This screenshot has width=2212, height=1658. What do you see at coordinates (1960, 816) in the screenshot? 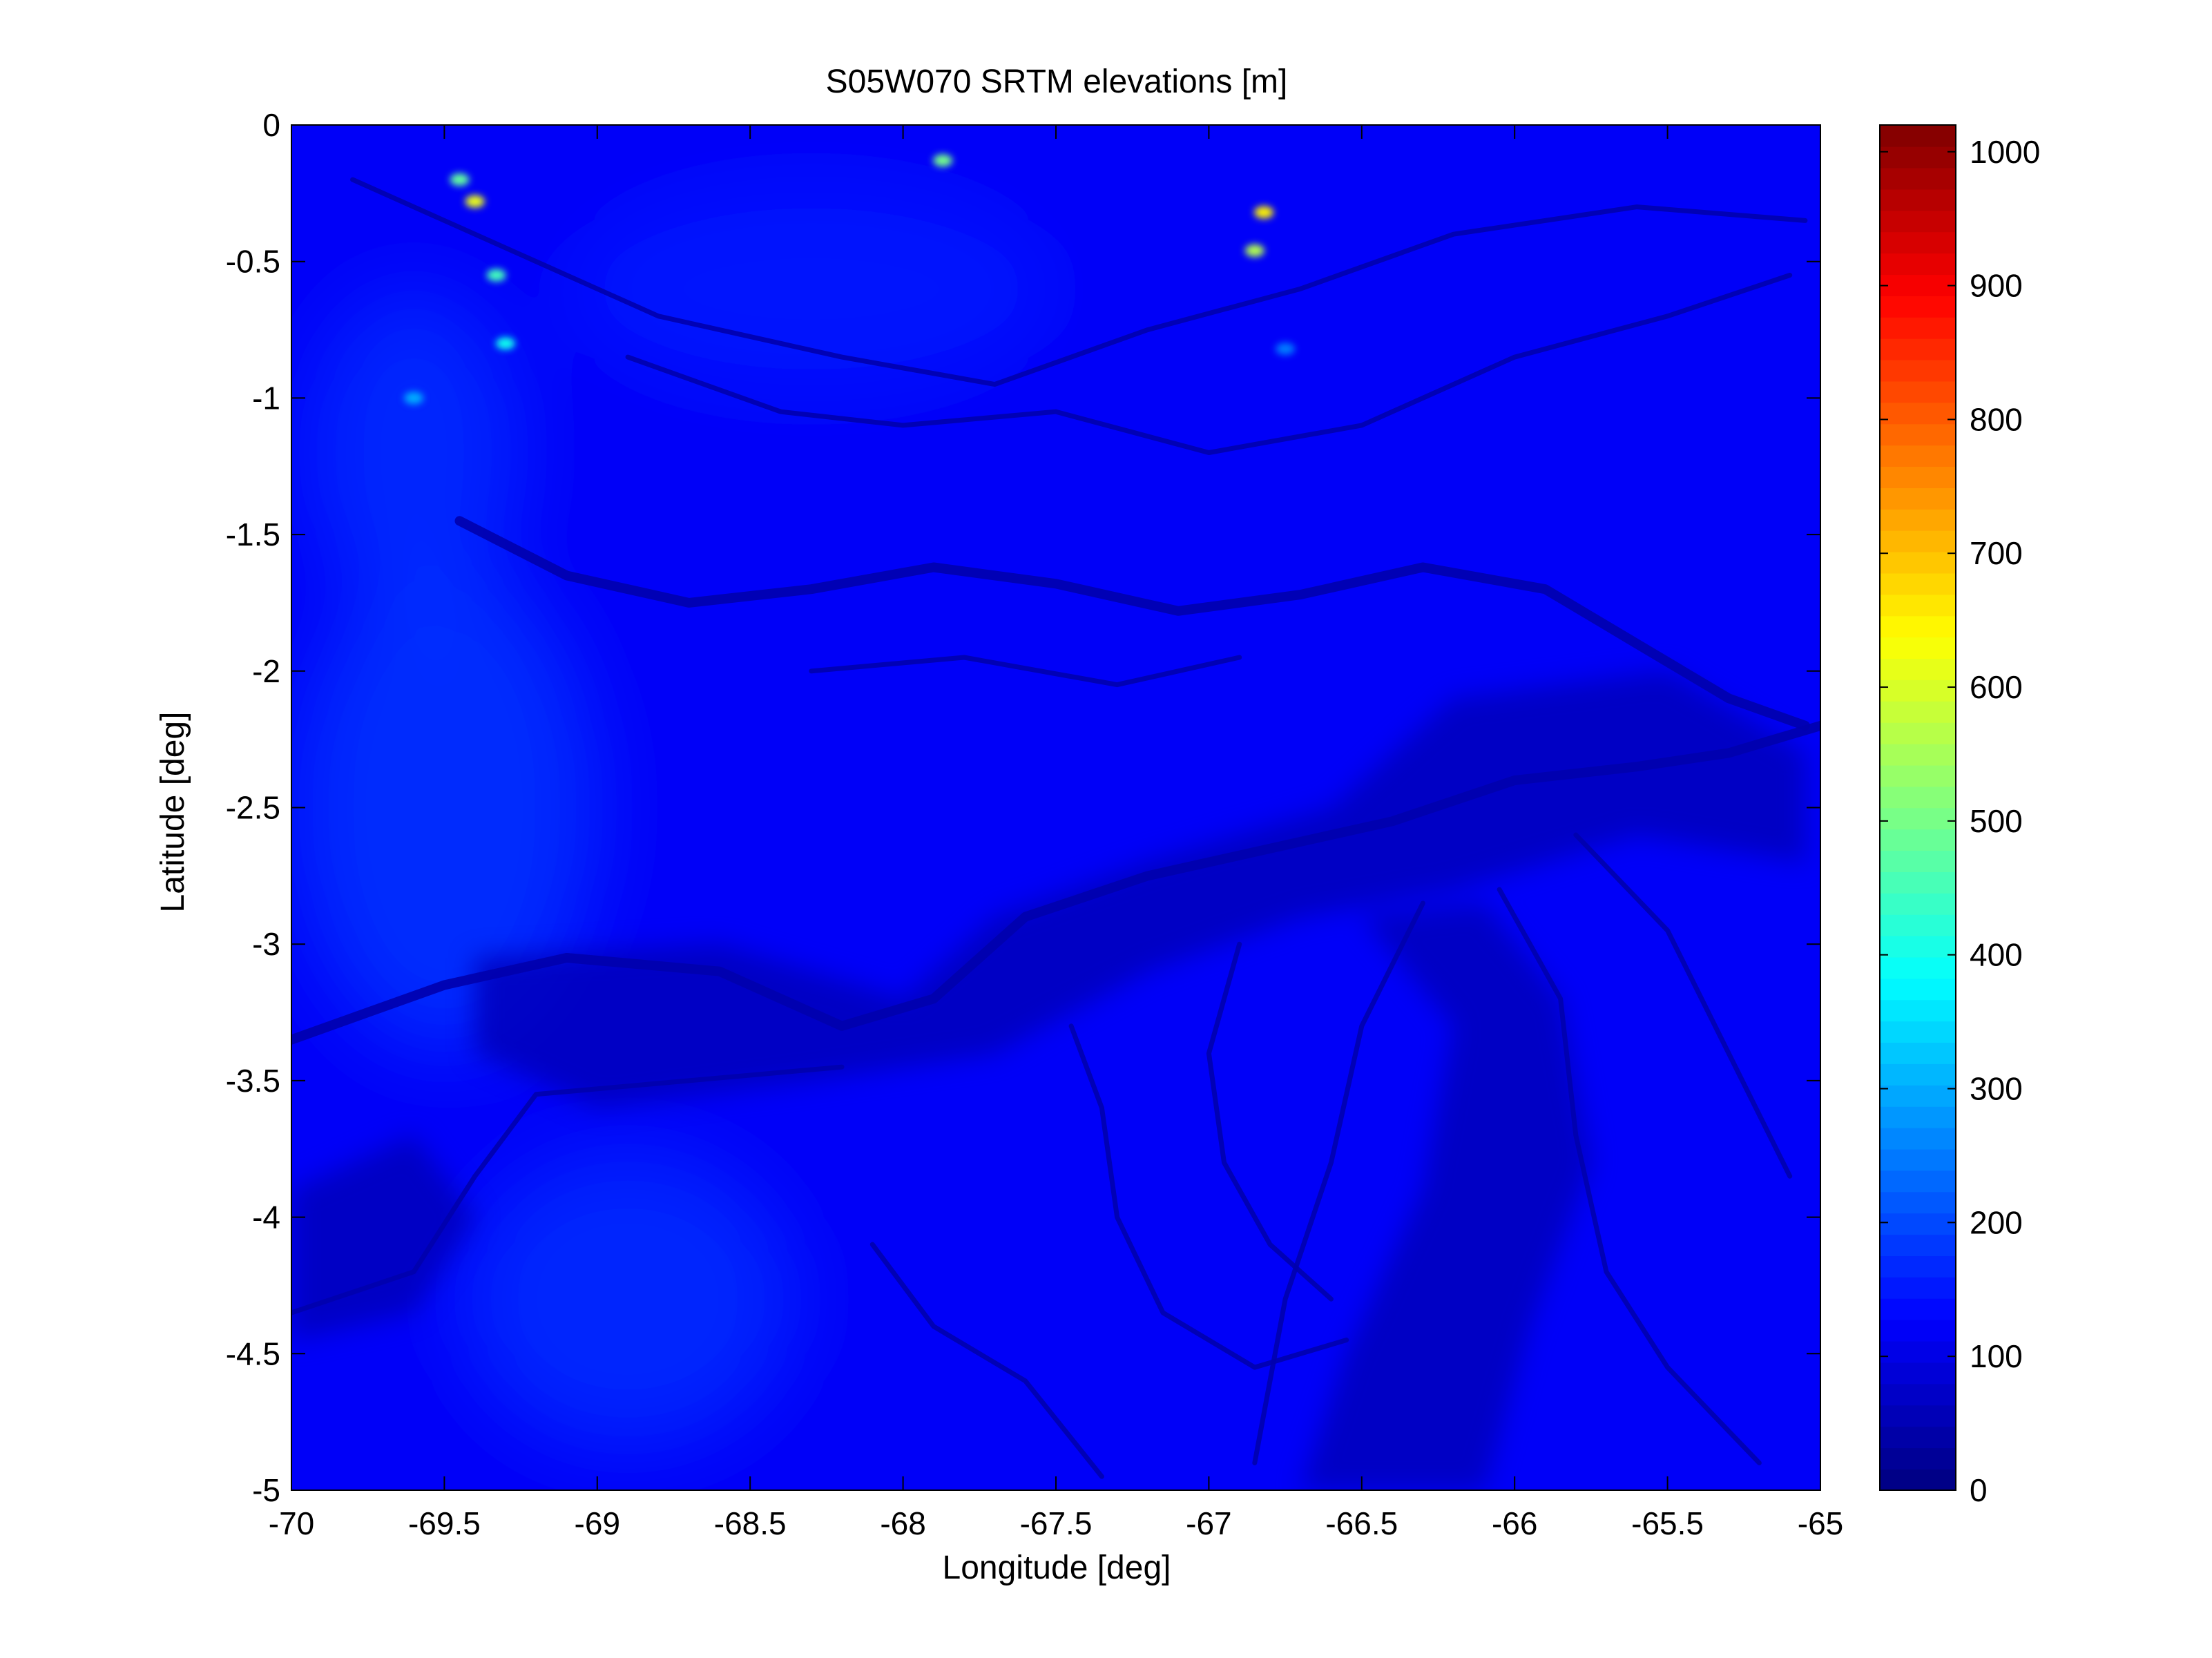
I see `colorbar: 0 100 200 300 400 500 600 700 800 900 1000` at bounding box center [1960, 816].